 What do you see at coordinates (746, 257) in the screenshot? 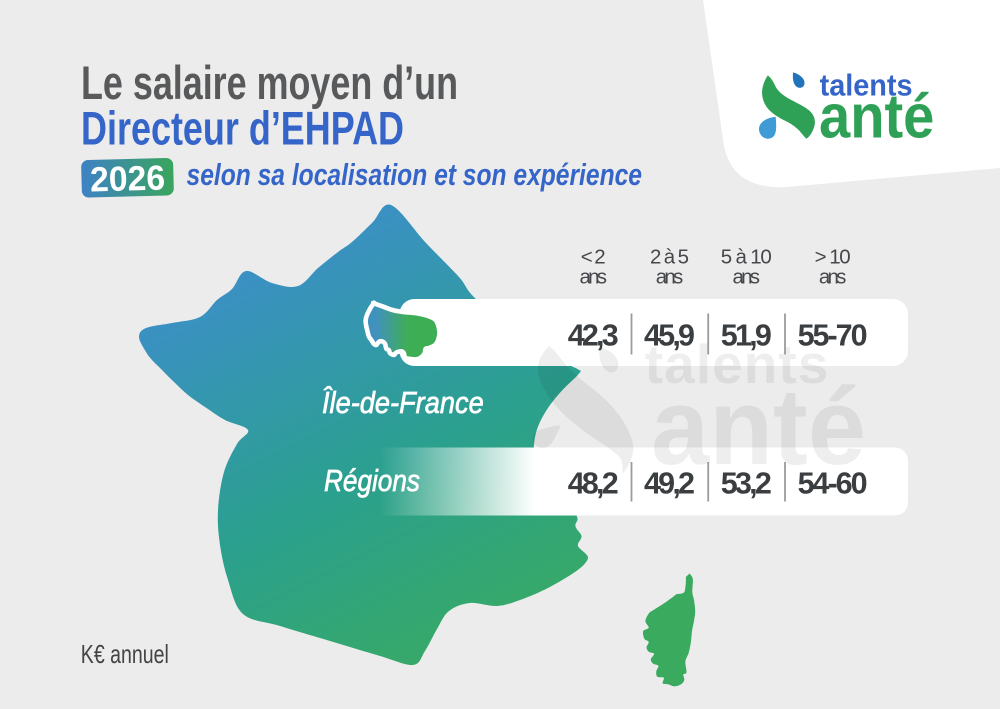
I see `column-header-line1: 5 à 10` at bounding box center [746, 257].